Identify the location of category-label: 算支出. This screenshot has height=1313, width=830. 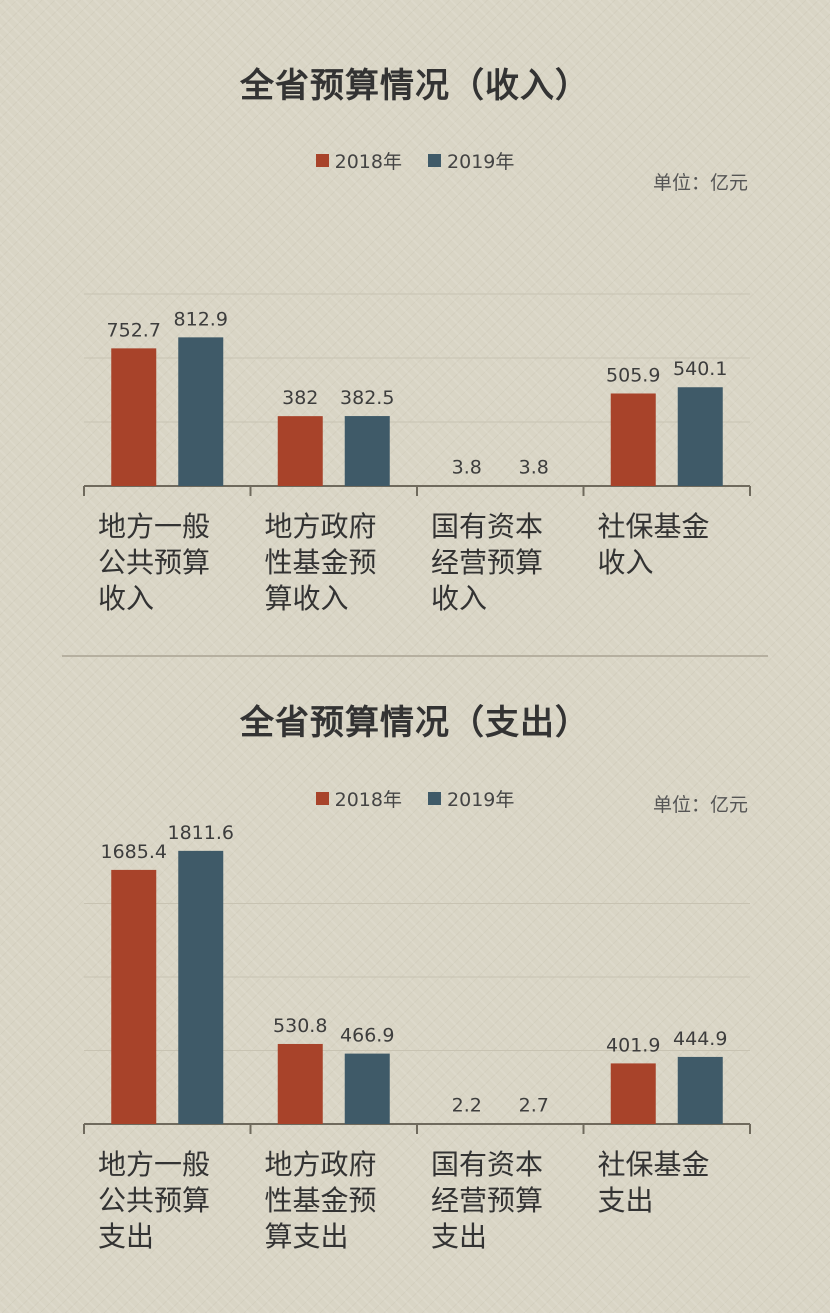
(307, 1236).